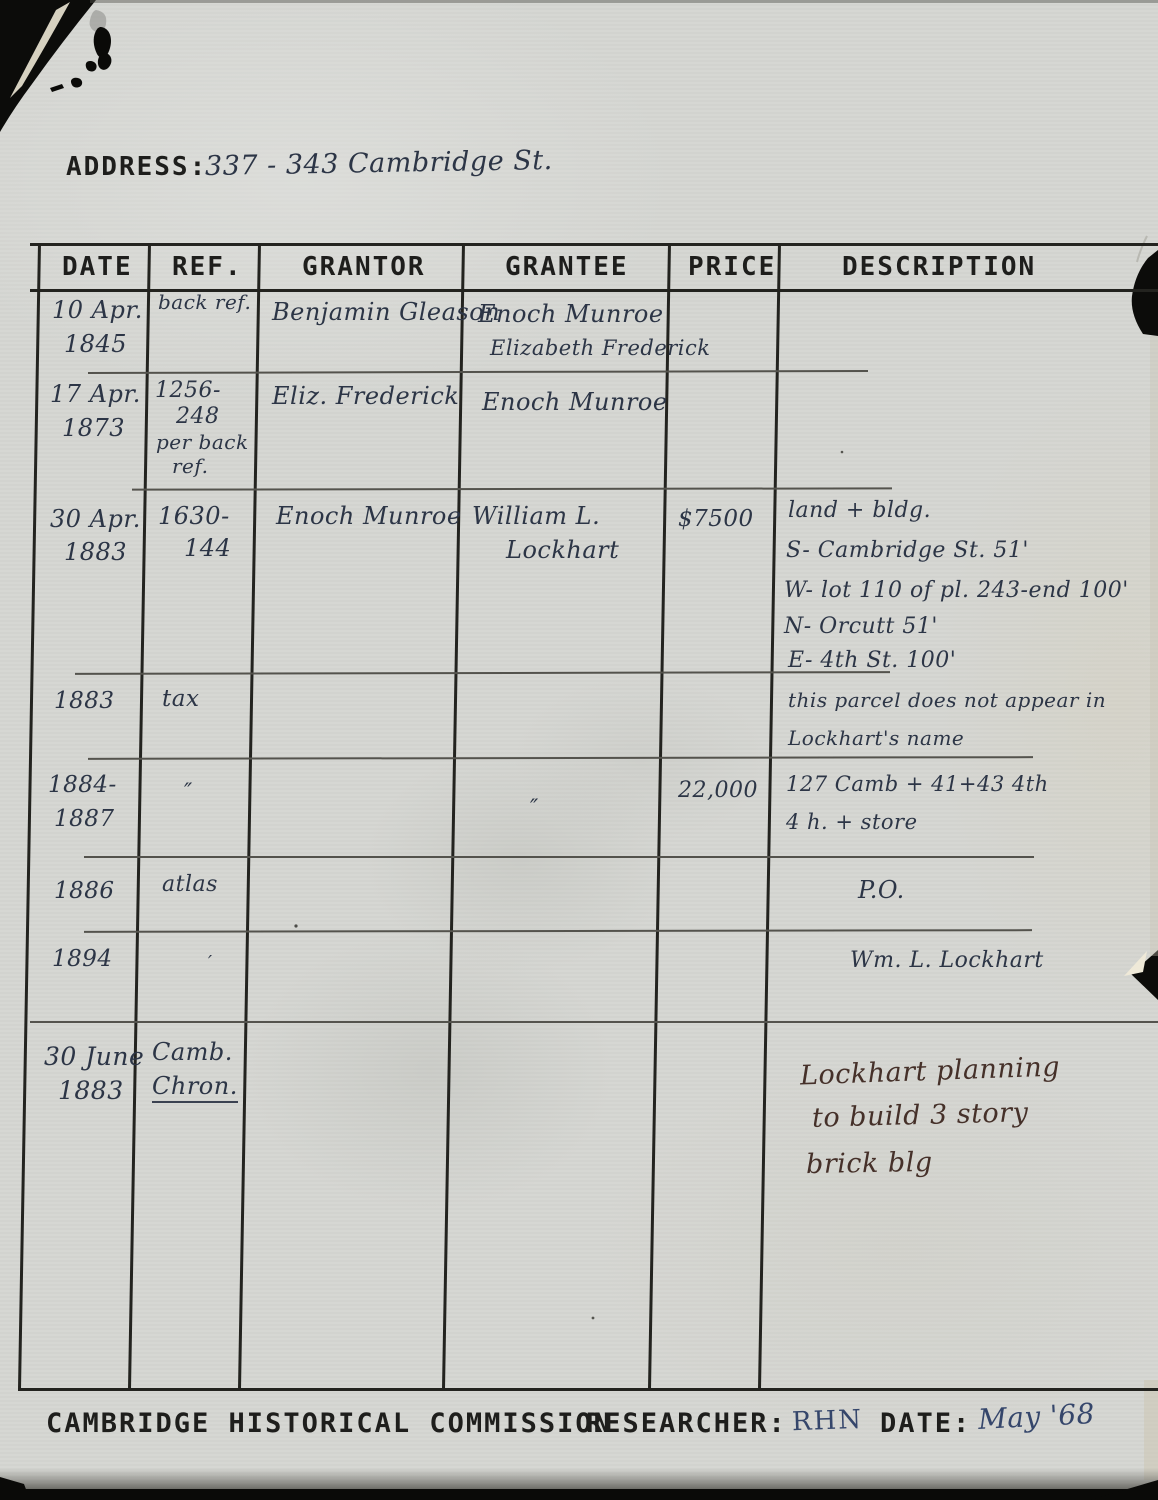  Describe the element at coordinates (91, 66) in the screenshot. I see `ink-blot-small` at that location.